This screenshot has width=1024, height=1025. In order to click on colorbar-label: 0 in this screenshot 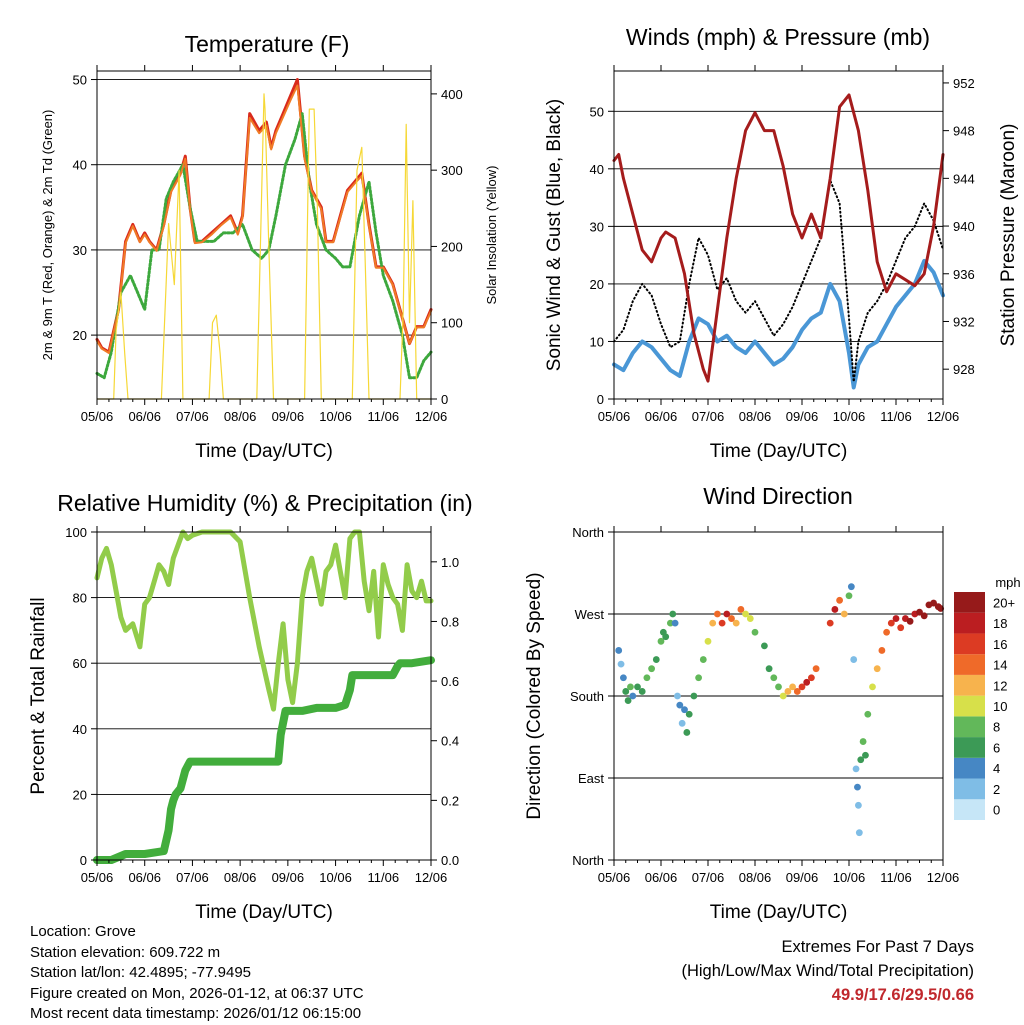, I will do `click(996, 810)`.